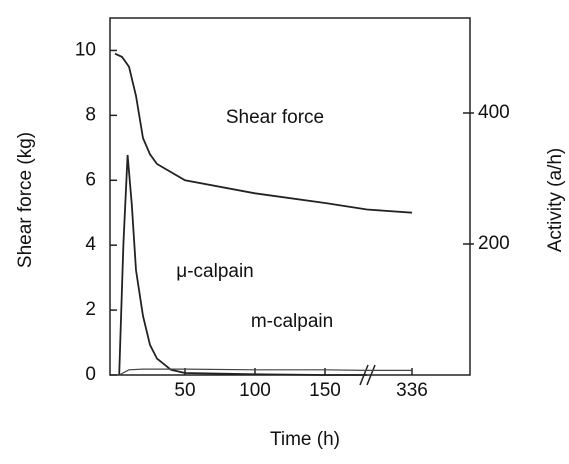 This screenshot has width=569, height=464. Describe the element at coordinates (184, 390) in the screenshot. I see `x-tick-label: 50` at that location.